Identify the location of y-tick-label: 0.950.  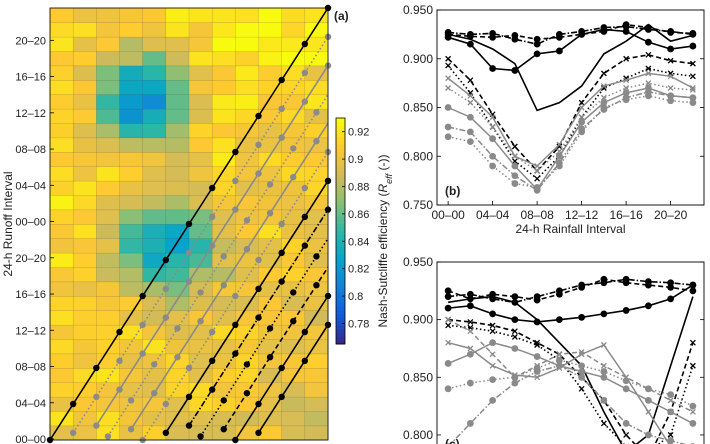
(418, 262).